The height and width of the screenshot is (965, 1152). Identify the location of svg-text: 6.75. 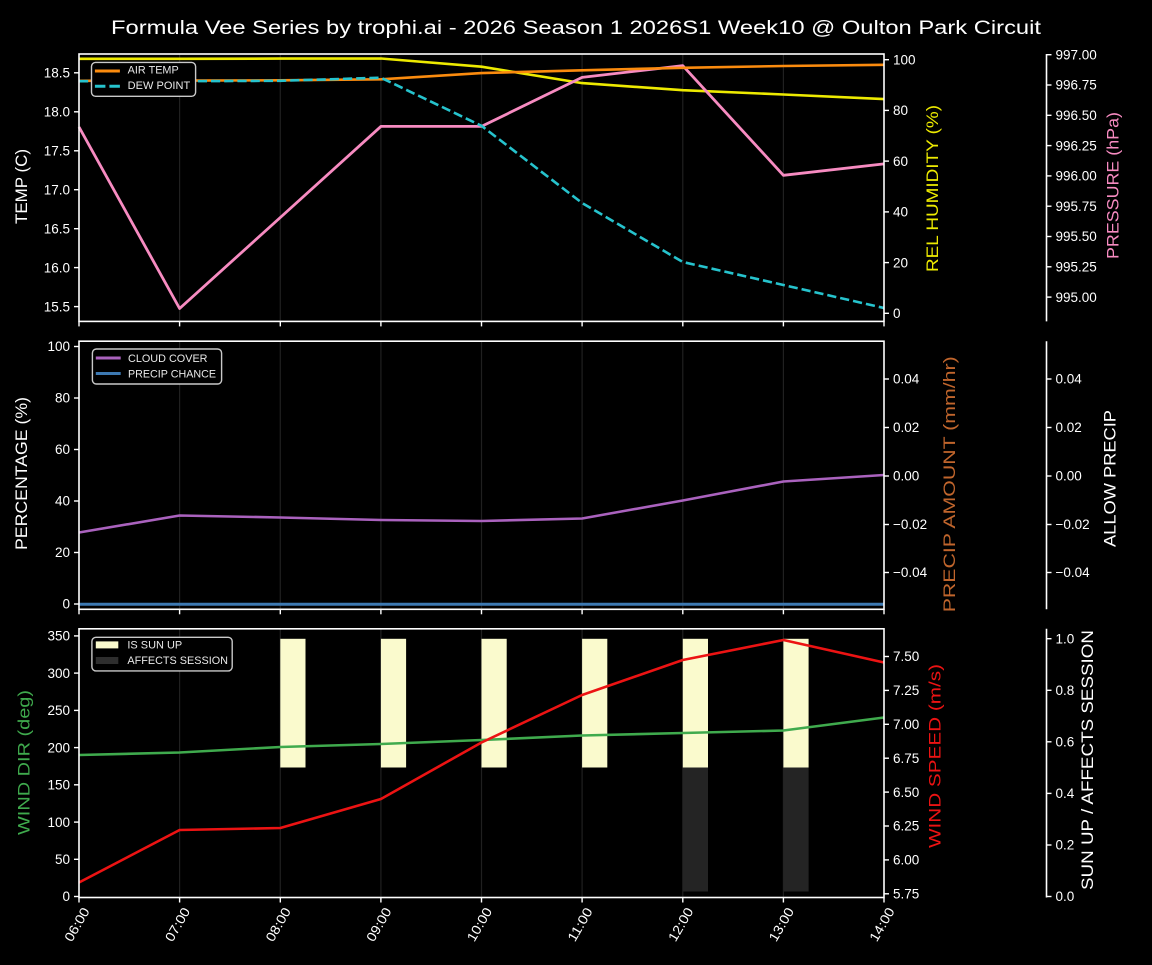
(906, 758).